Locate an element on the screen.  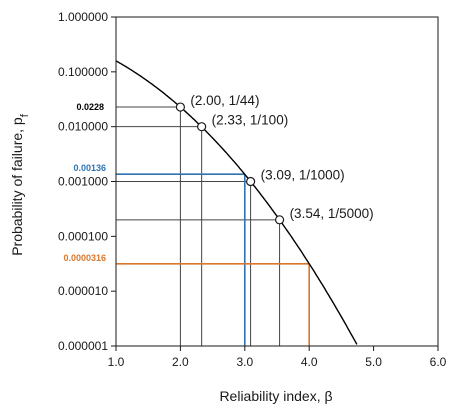
point-label: (2.00, 1/44) is located at coordinates (224, 100).